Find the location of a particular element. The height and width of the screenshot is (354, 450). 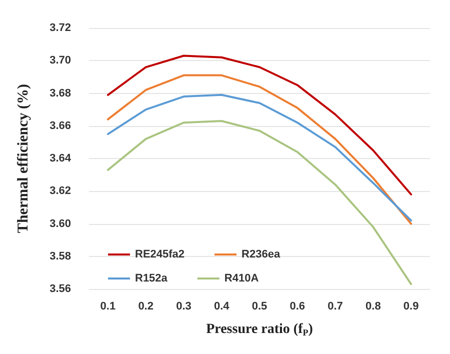

y-tick-label: 3.72 is located at coordinates (60, 28).